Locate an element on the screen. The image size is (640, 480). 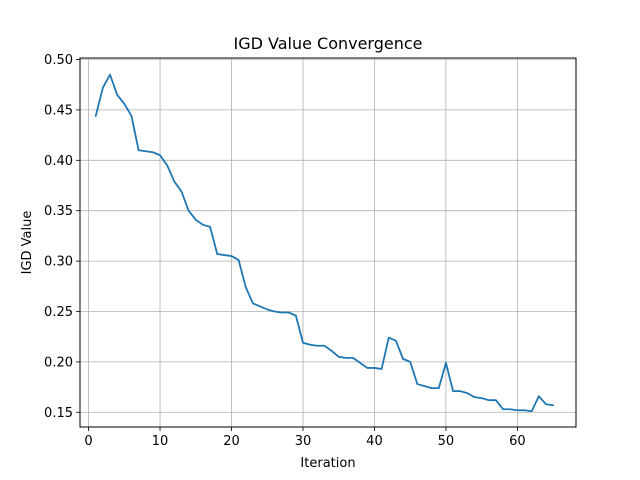
x-tick-label: 40 is located at coordinates (374, 441).